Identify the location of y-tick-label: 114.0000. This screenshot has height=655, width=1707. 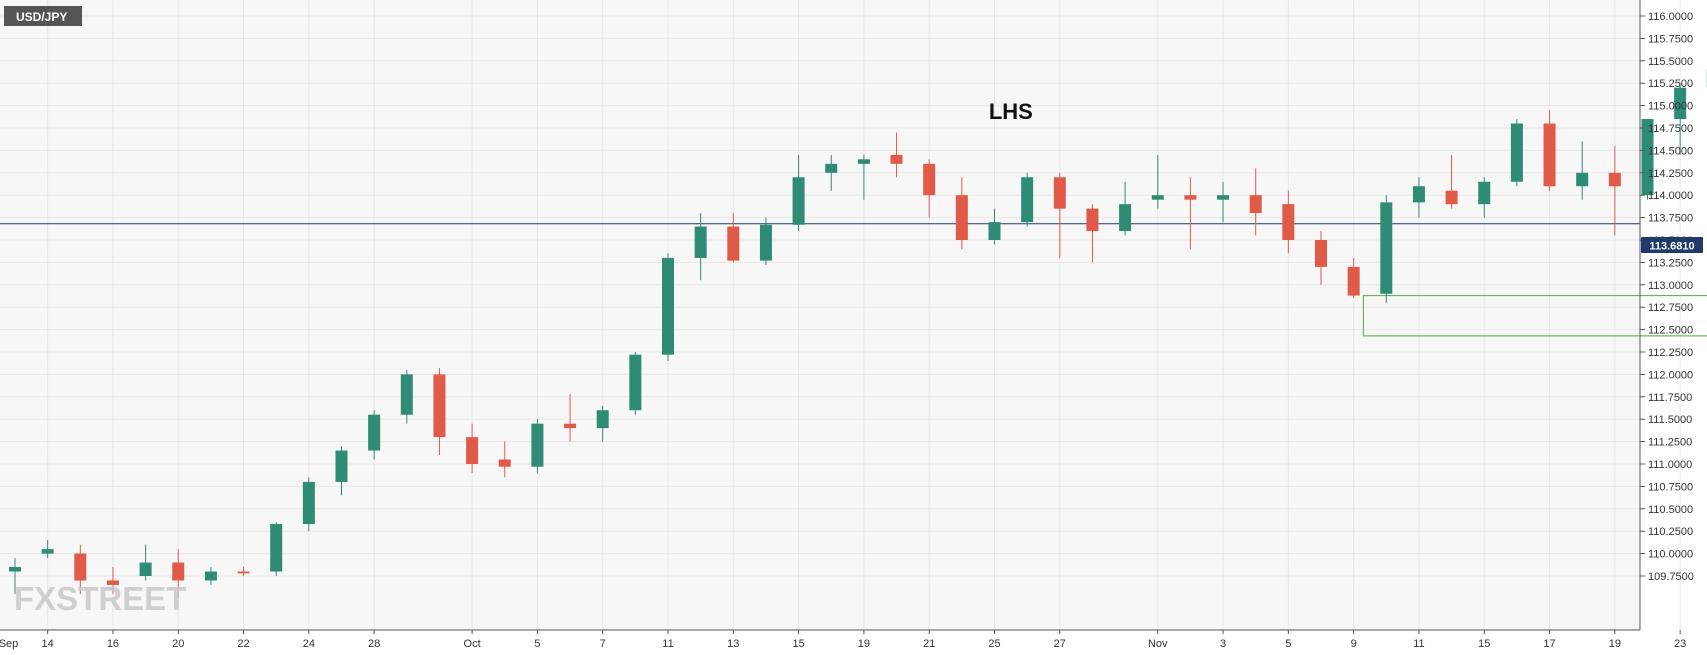
(1670, 196).